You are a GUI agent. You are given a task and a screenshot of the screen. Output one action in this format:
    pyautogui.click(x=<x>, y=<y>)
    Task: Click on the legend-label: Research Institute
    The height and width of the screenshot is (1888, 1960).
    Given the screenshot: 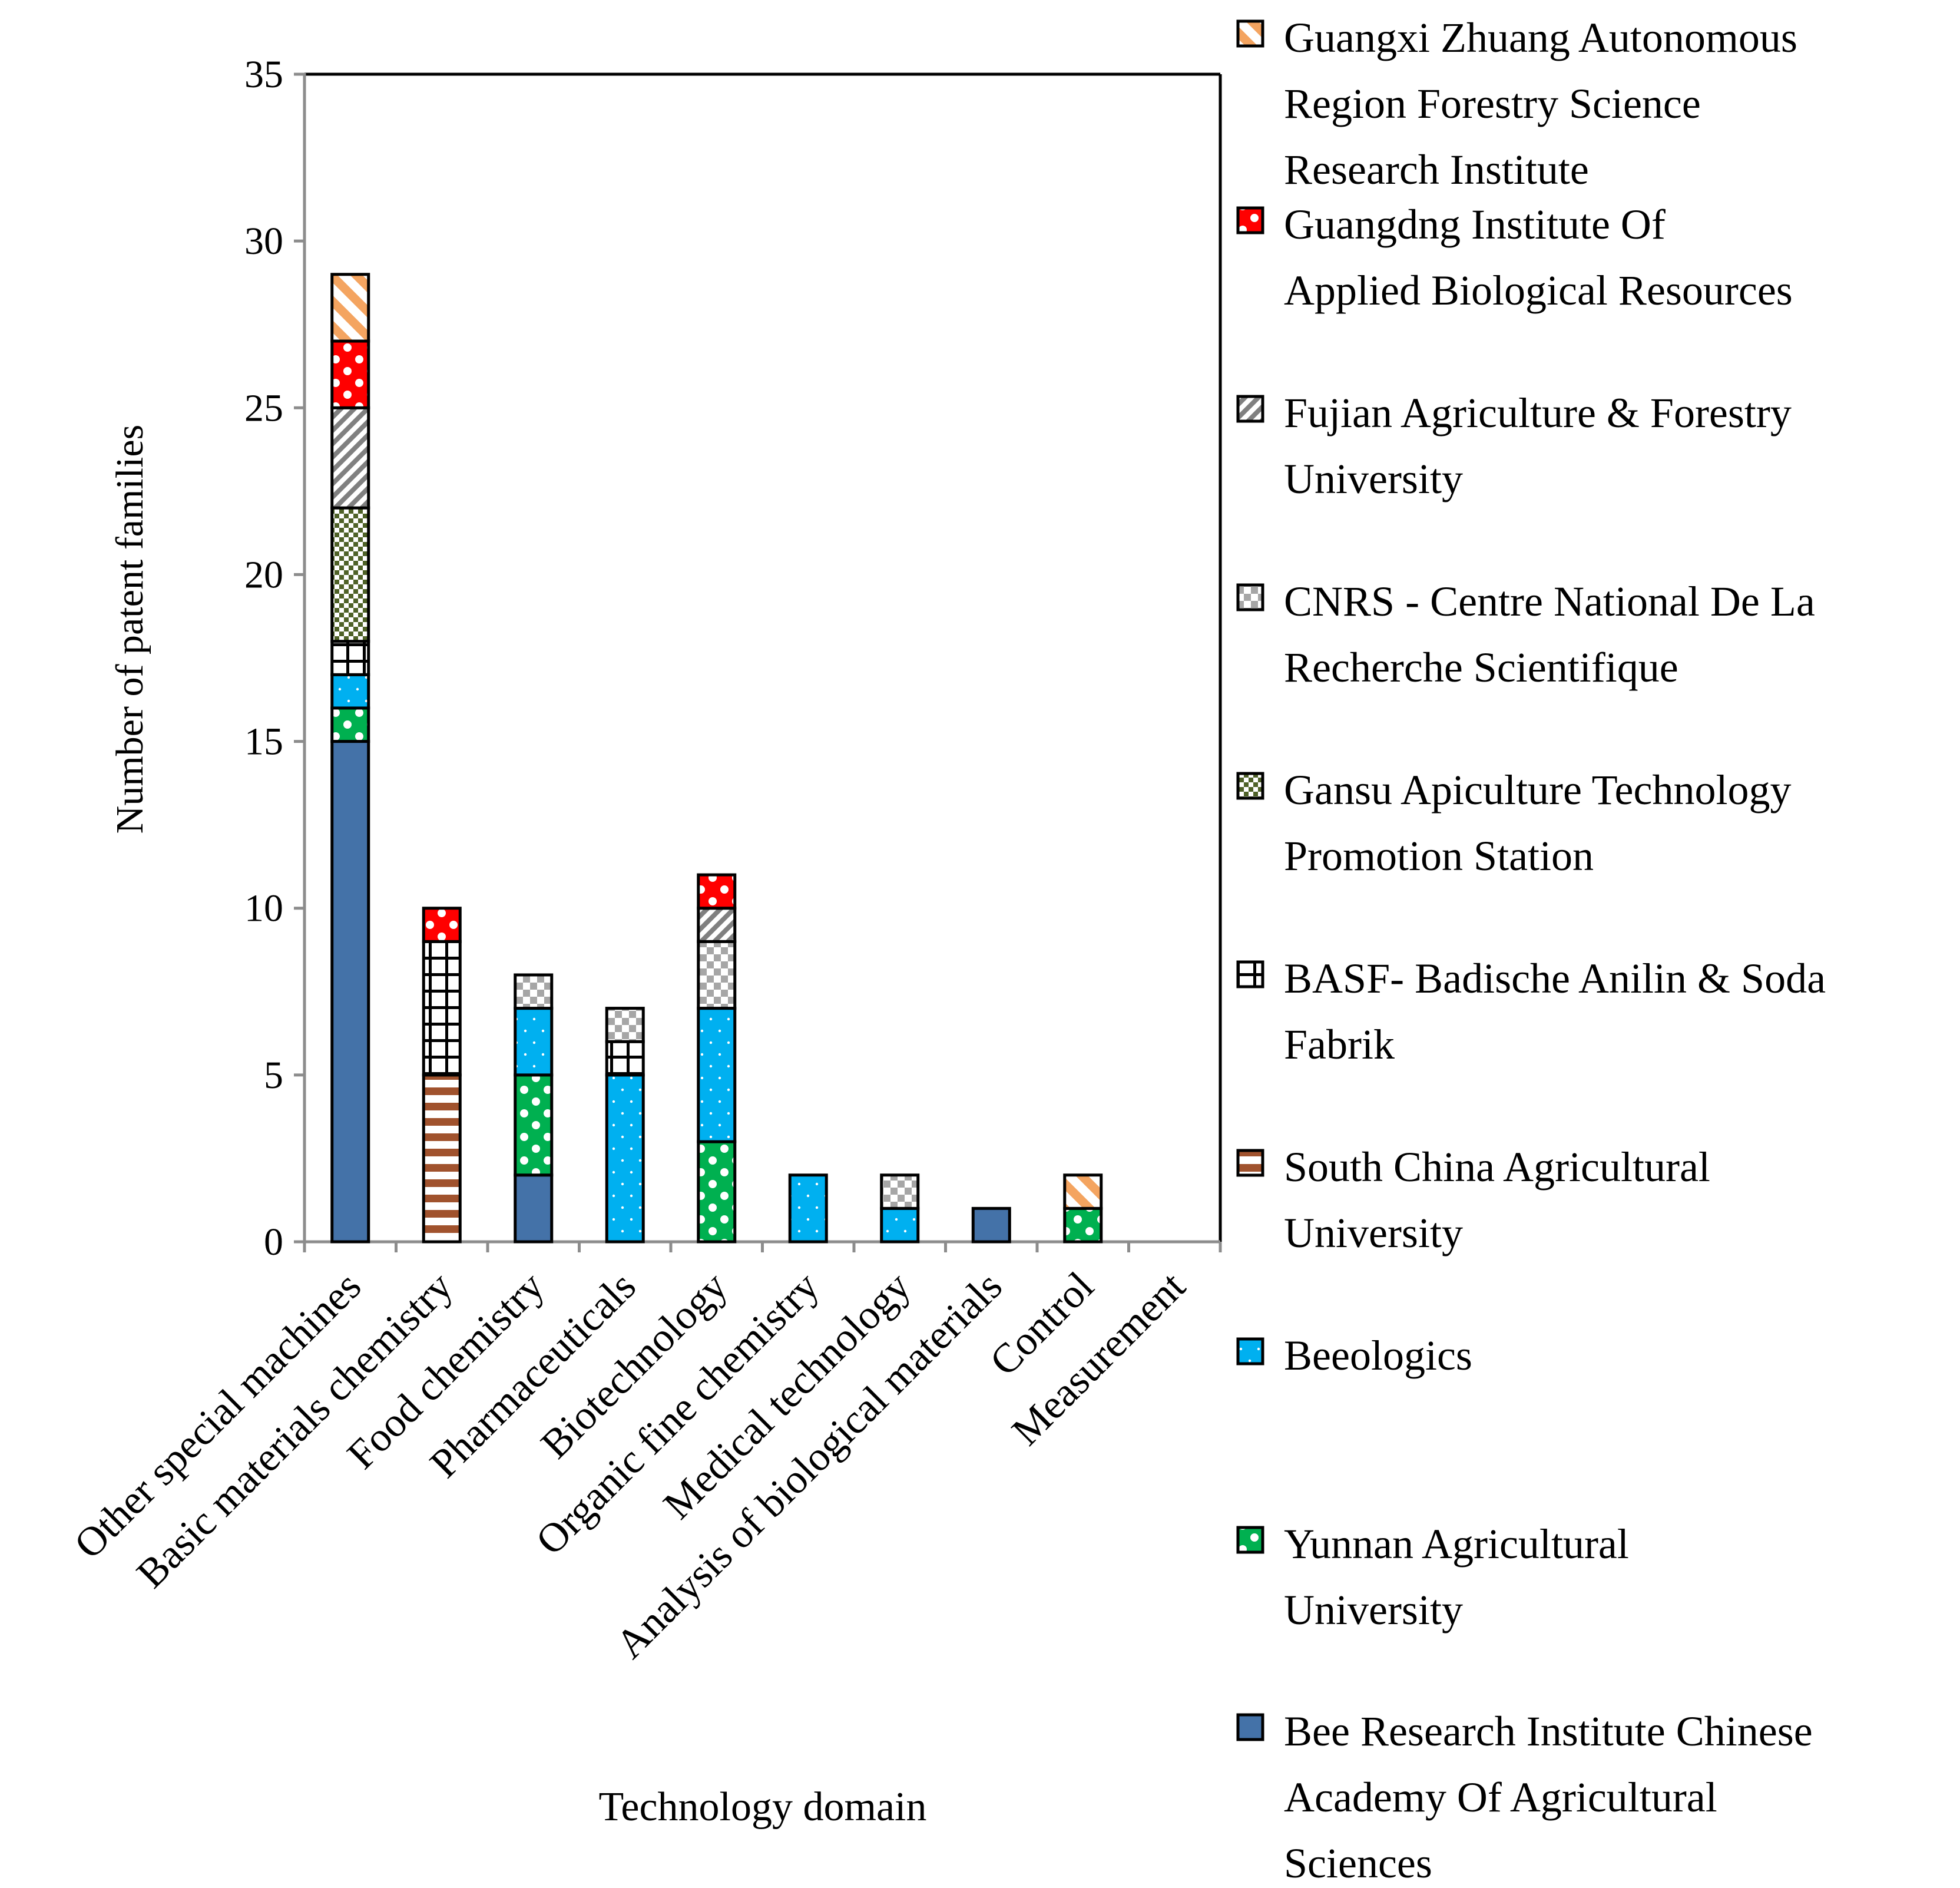 What is the action you would take?
    pyautogui.click(x=1436, y=169)
    